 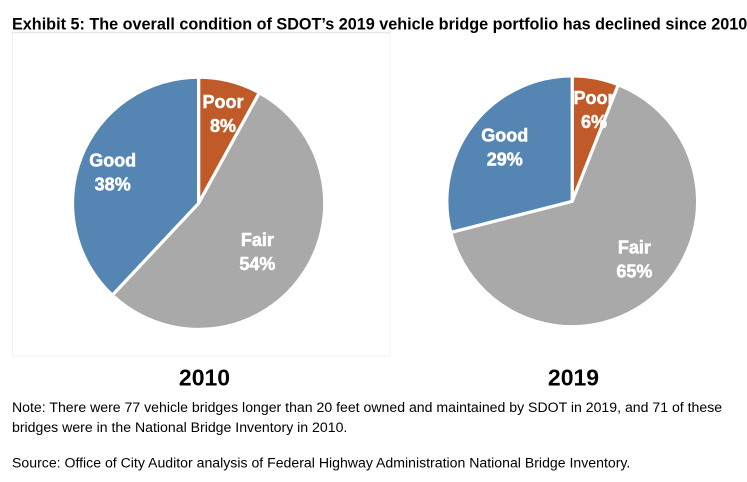 I want to click on svg-text: 65%, so click(x=634, y=272).